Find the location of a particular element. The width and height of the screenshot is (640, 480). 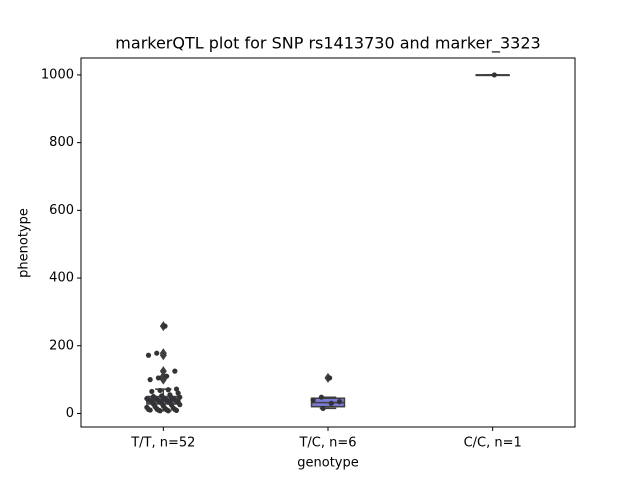

x-tick-label: T/T, n=52 is located at coordinates (162, 443).